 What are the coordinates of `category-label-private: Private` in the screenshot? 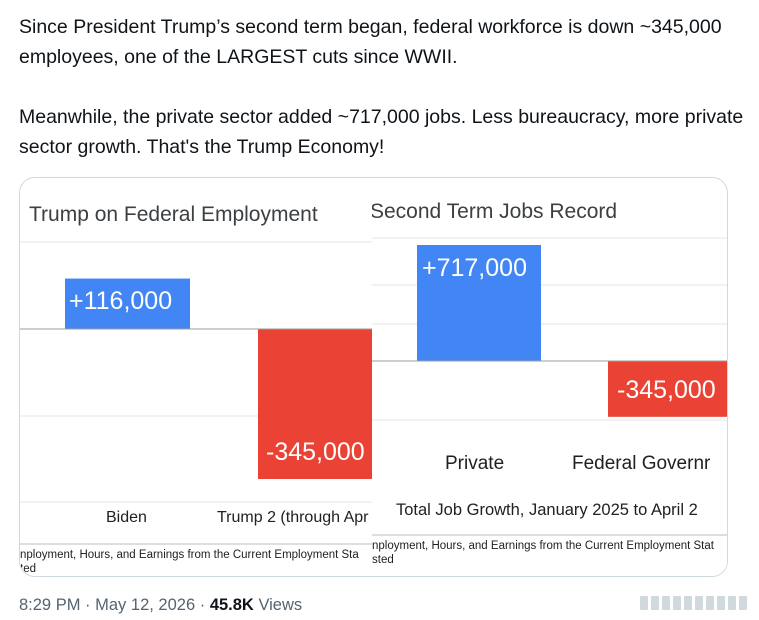 It's located at (475, 463).